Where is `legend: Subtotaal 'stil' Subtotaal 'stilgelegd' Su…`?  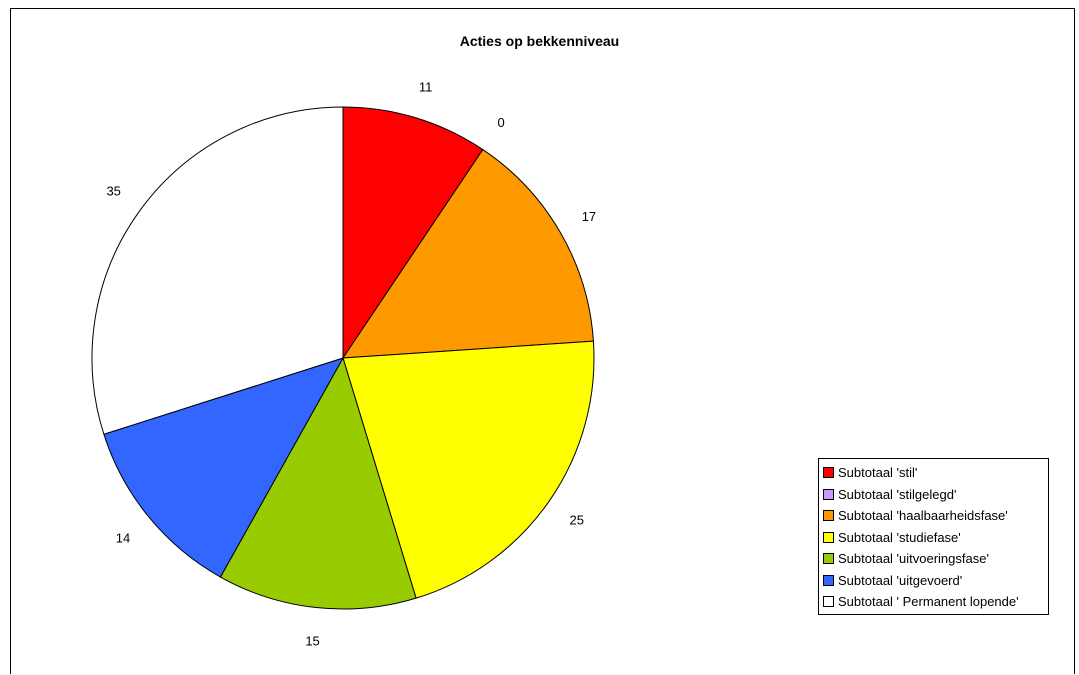
legend: Subtotaal 'stil' Subtotaal 'stilgelegd' Su… is located at coordinates (933, 536).